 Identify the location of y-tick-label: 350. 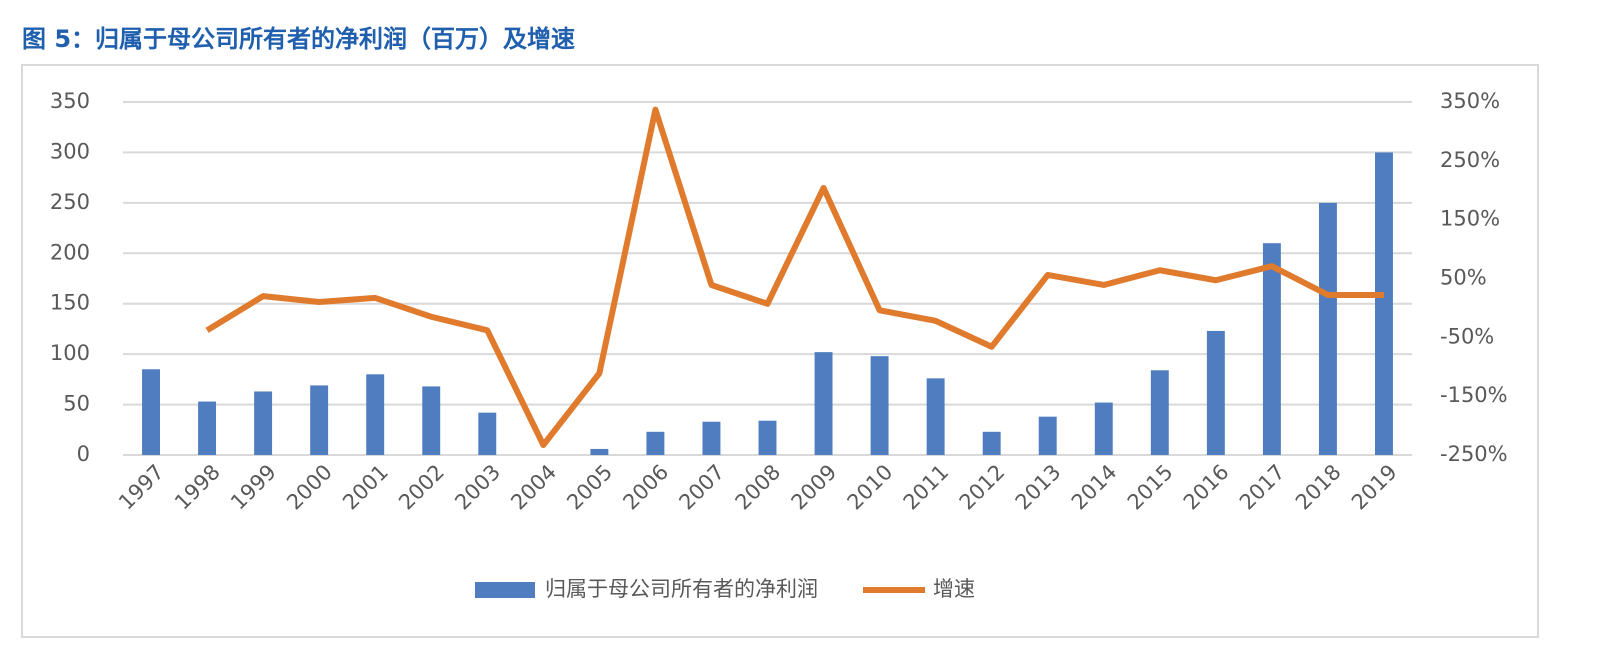
(70, 101).